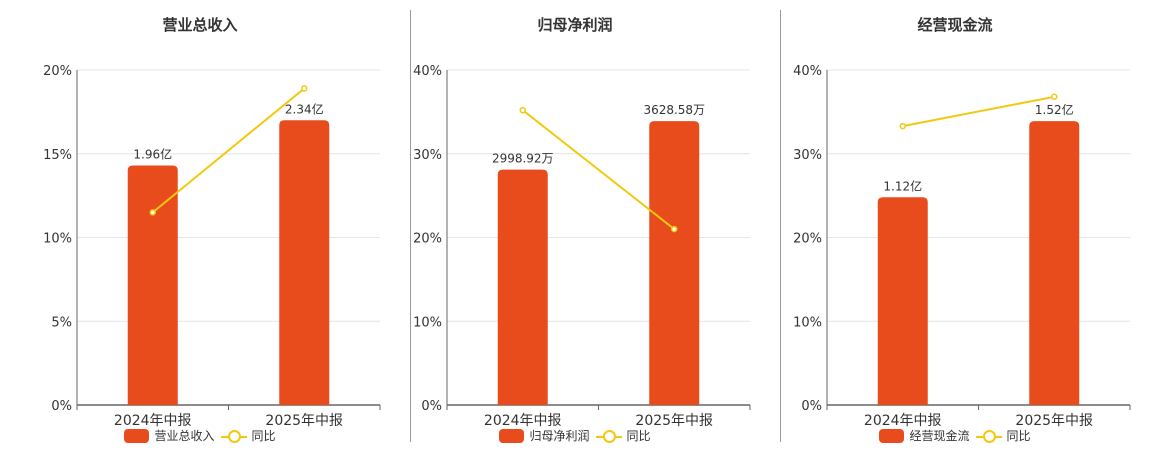 The image size is (1160, 450). Describe the element at coordinates (1054, 109) in the screenshot. I see `bar-value-label: 1.52亿` at that location.